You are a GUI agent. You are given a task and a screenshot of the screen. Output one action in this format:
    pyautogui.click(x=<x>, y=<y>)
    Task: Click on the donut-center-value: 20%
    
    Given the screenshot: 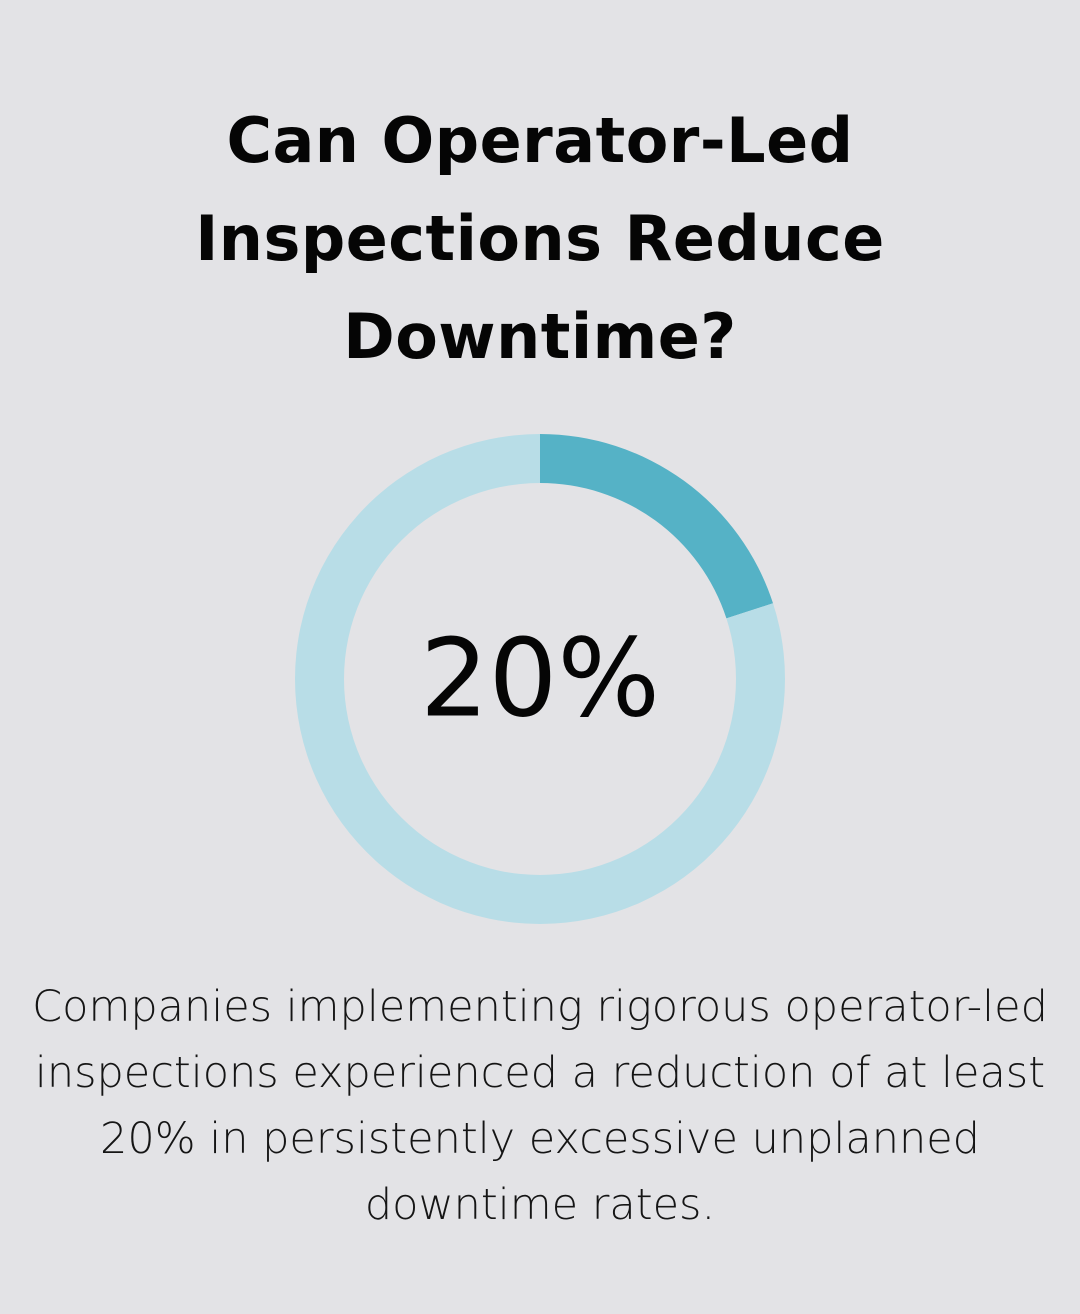 What is the action you would take?
    pyautogui.click(x=540, y=679)
    